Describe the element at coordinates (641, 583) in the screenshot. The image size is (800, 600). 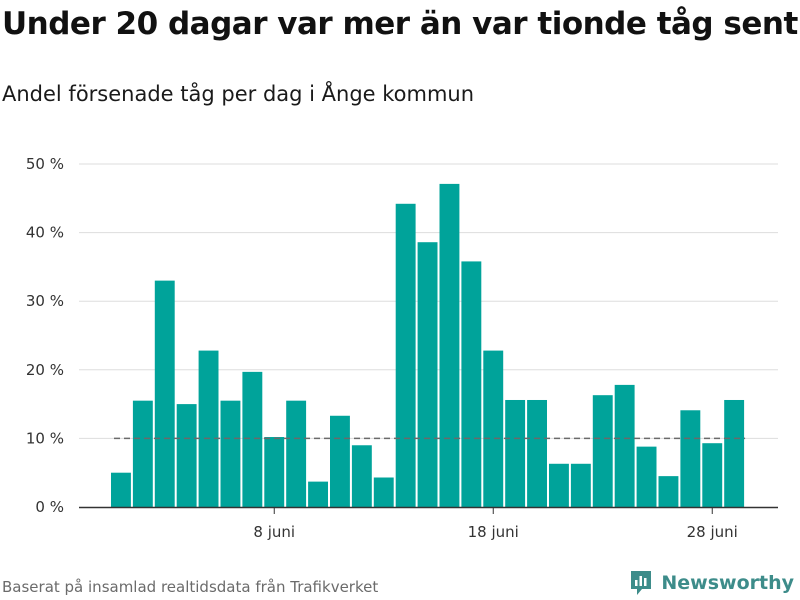
I see `newsworthy-logo-icon` at that location.